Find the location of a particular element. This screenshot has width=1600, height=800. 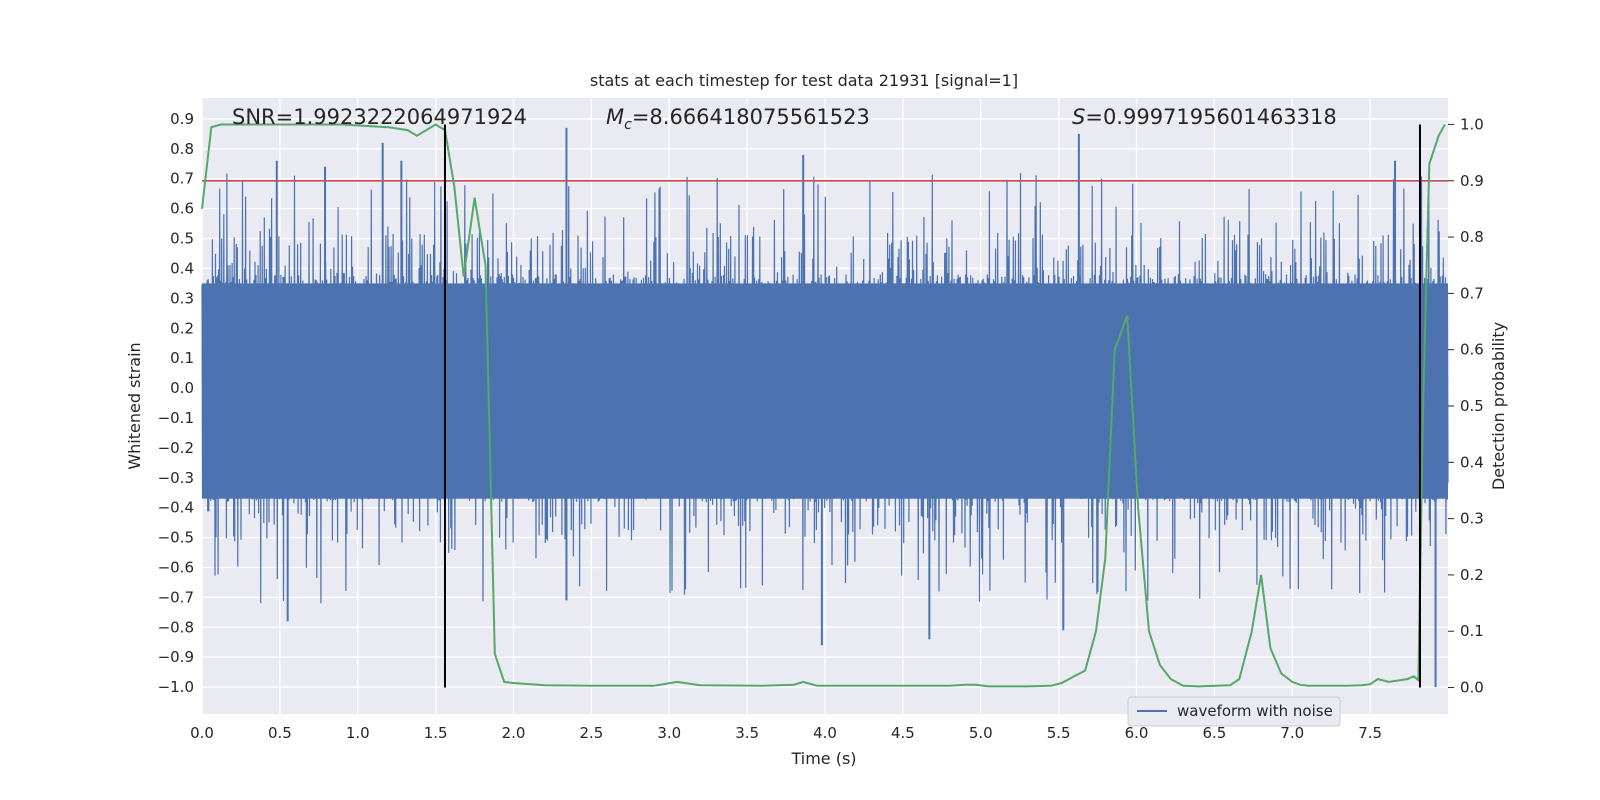

y-axis-label: Whitened strain is located at coordinates (134, 405).